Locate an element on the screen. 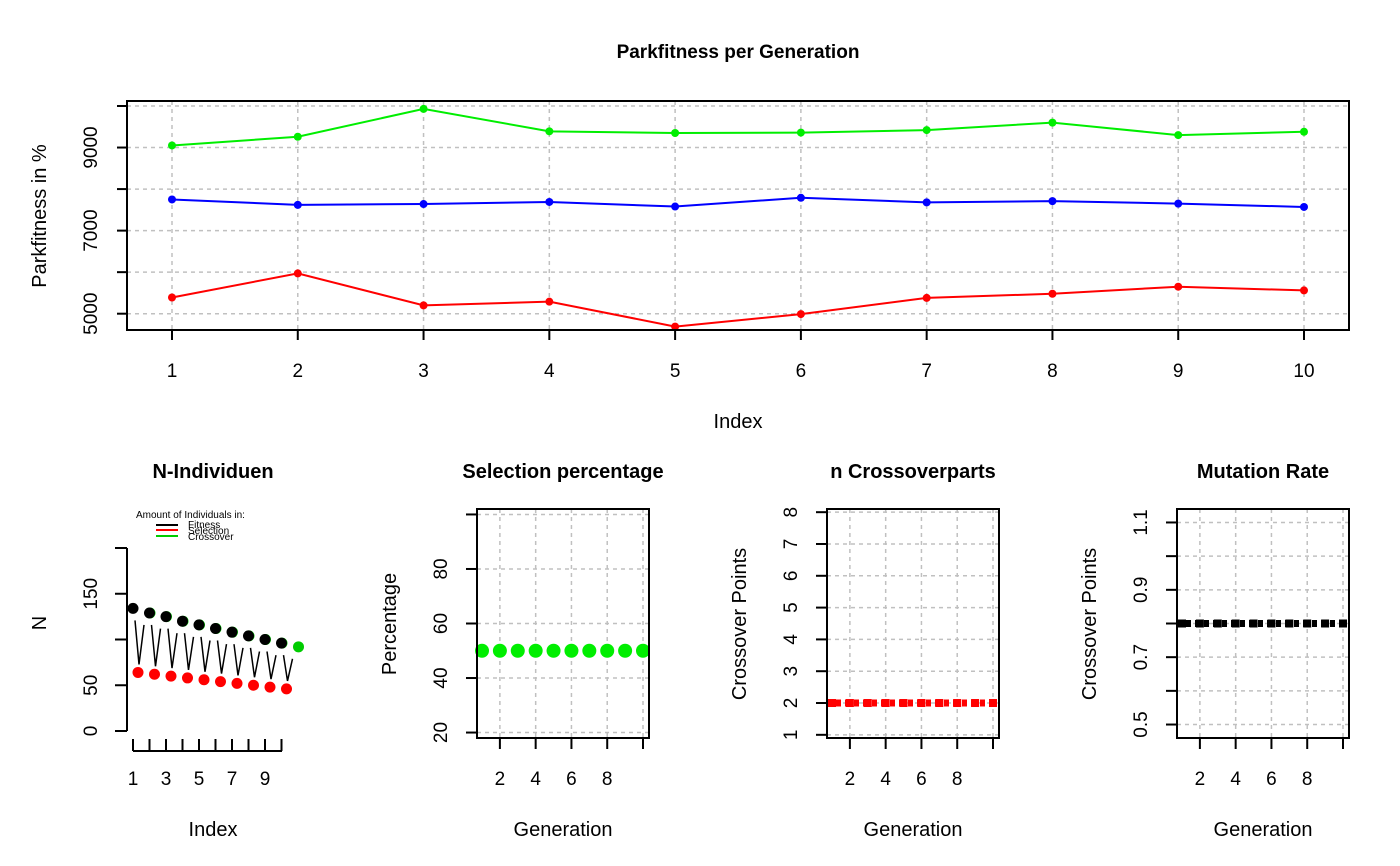 This screenshot has width=1400, height=866. crossover-ticks: 2 4 6 8 1 2 3 4 5 6 7 8 is located at coordinates (887, 648).